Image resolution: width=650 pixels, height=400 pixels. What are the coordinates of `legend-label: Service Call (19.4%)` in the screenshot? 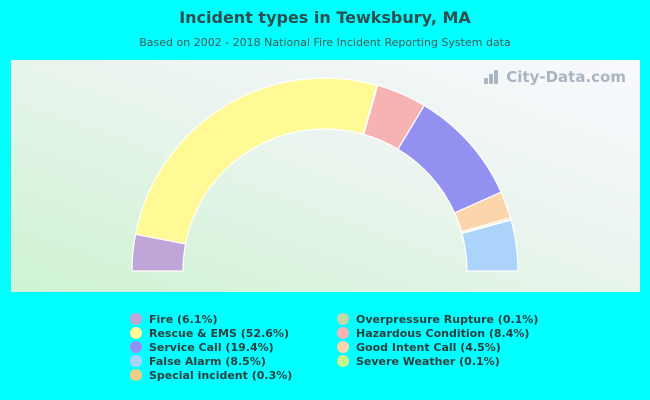 It's located at (211, 347).